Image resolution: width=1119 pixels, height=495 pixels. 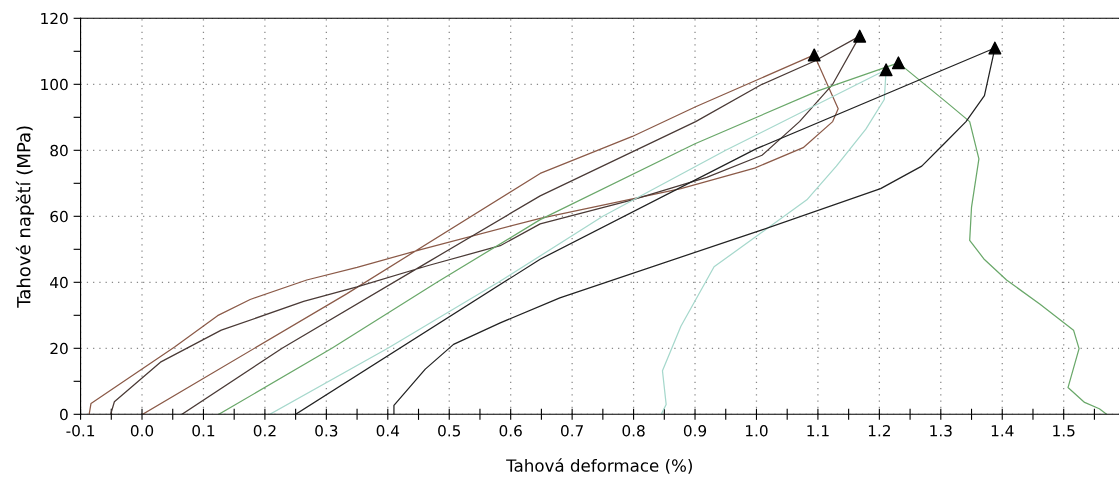 I want to click on y-tick-label: 100, so click(x=54, y=84).